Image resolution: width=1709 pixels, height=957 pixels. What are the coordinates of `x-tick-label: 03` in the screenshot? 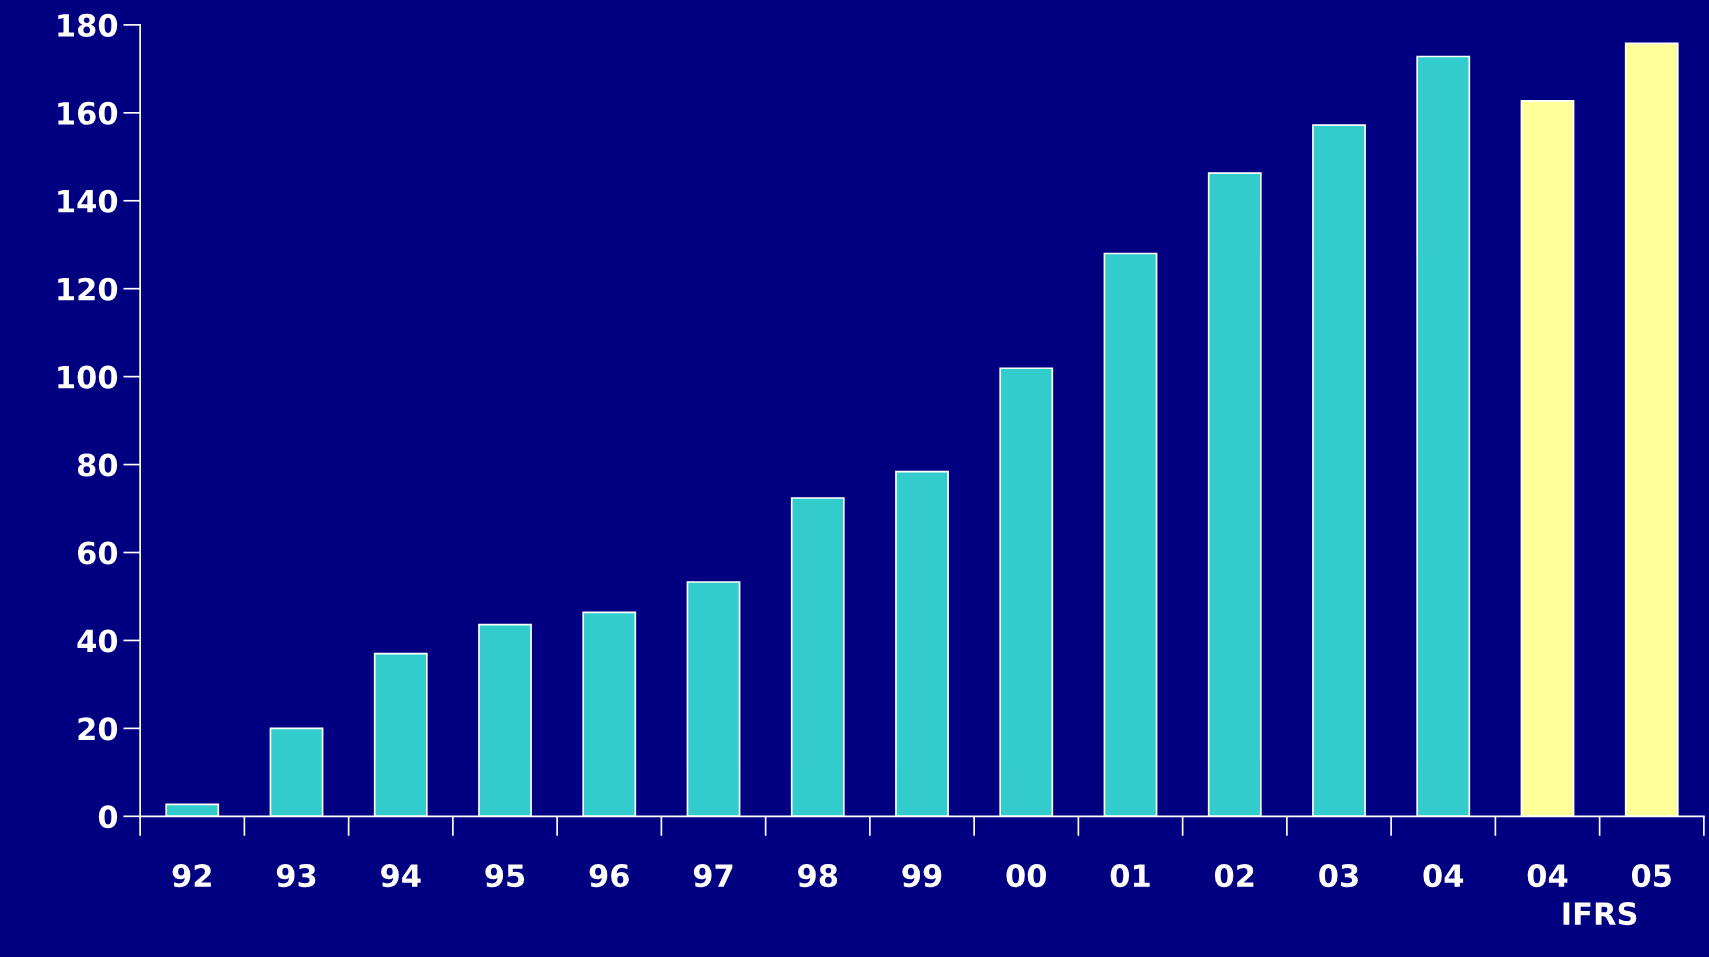 It's located at (1338, 876).